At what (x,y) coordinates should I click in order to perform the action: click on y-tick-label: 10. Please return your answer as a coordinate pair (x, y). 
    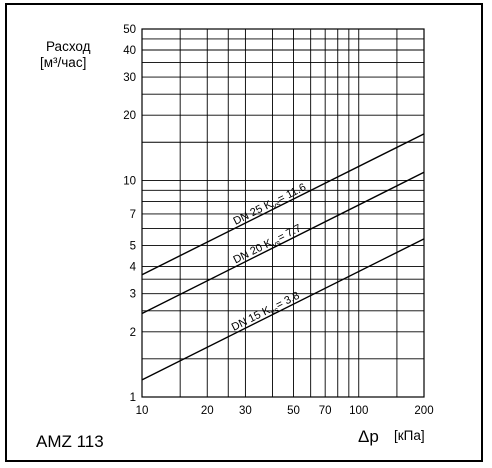
    Looking at the image, I should click on (129, 181).